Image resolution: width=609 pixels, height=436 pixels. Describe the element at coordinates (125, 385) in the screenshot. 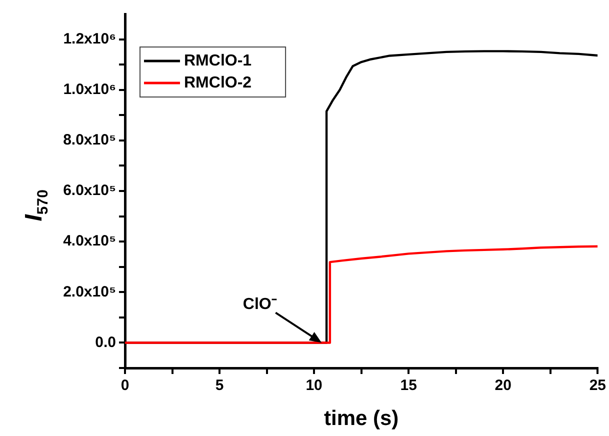

I see `x-tick-label: 0` at that location.